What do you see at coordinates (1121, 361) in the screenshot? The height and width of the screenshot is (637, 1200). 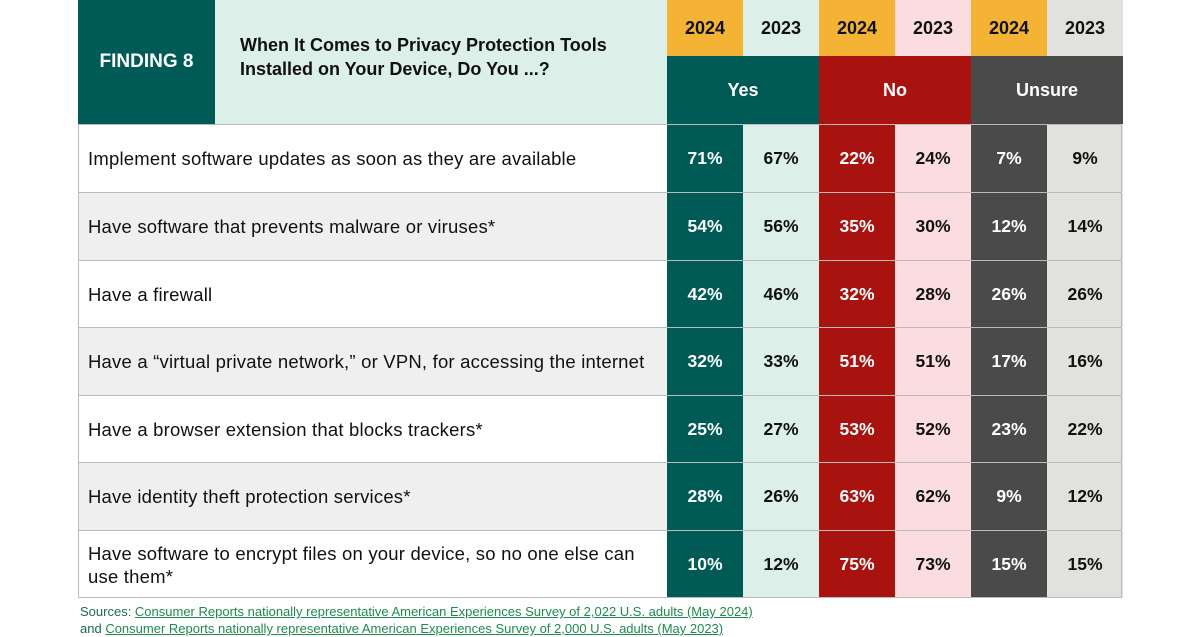 I see `table-right-border` at bounding box center [1121, 361].